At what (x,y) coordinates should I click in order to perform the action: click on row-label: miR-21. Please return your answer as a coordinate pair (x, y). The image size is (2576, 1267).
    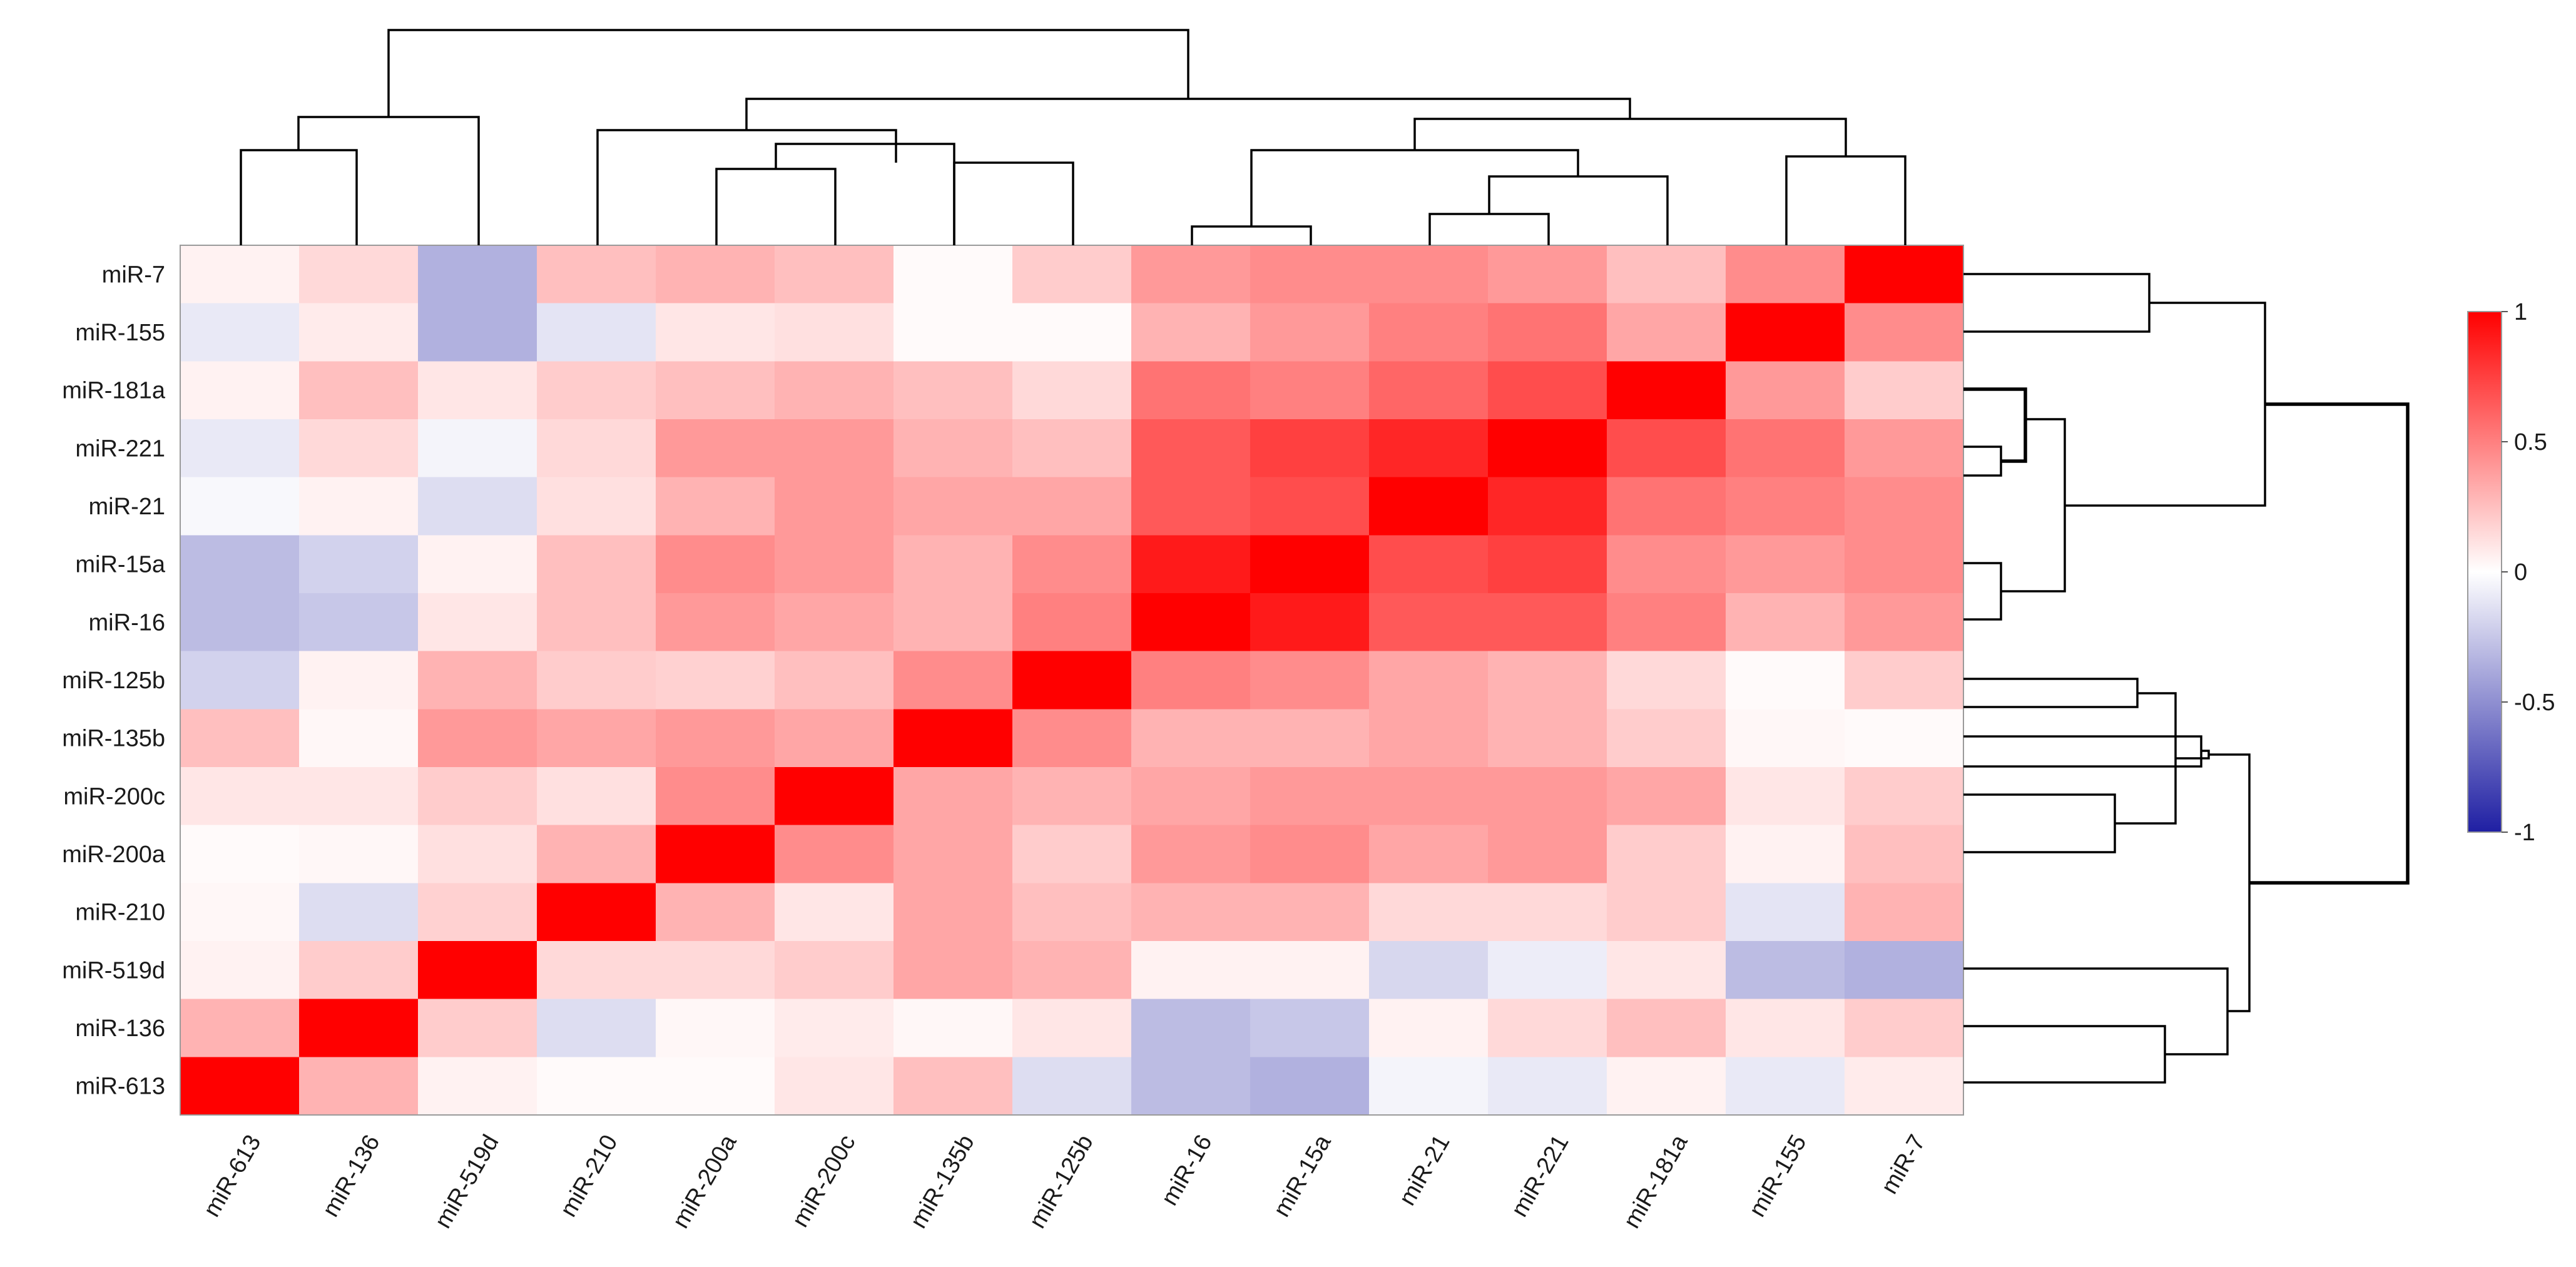
    Looking at the image, I should click on (127, 507).